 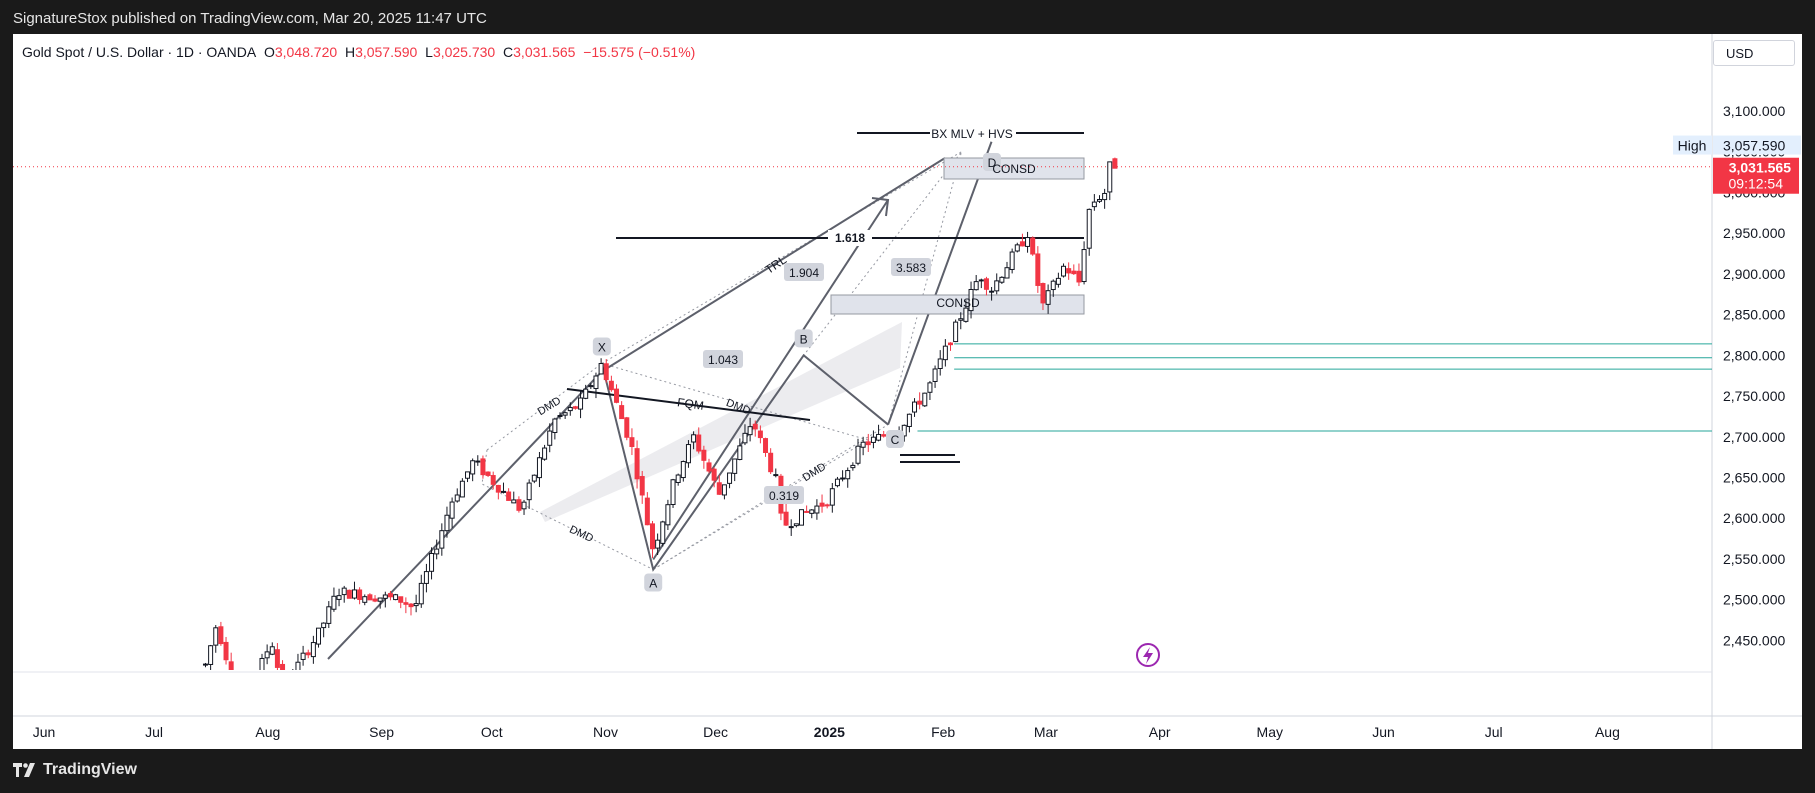 What do you see at coordinates (154, 732) in the screenshot?
I see `x-tick-label: Jul` at bounding box center [154, 732].